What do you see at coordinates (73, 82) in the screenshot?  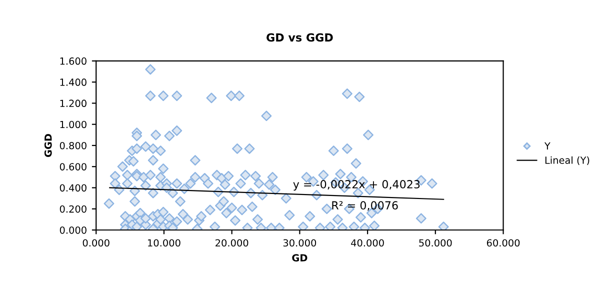 I see `y-tick-label: 1.400` at bounding box center [73, 82].